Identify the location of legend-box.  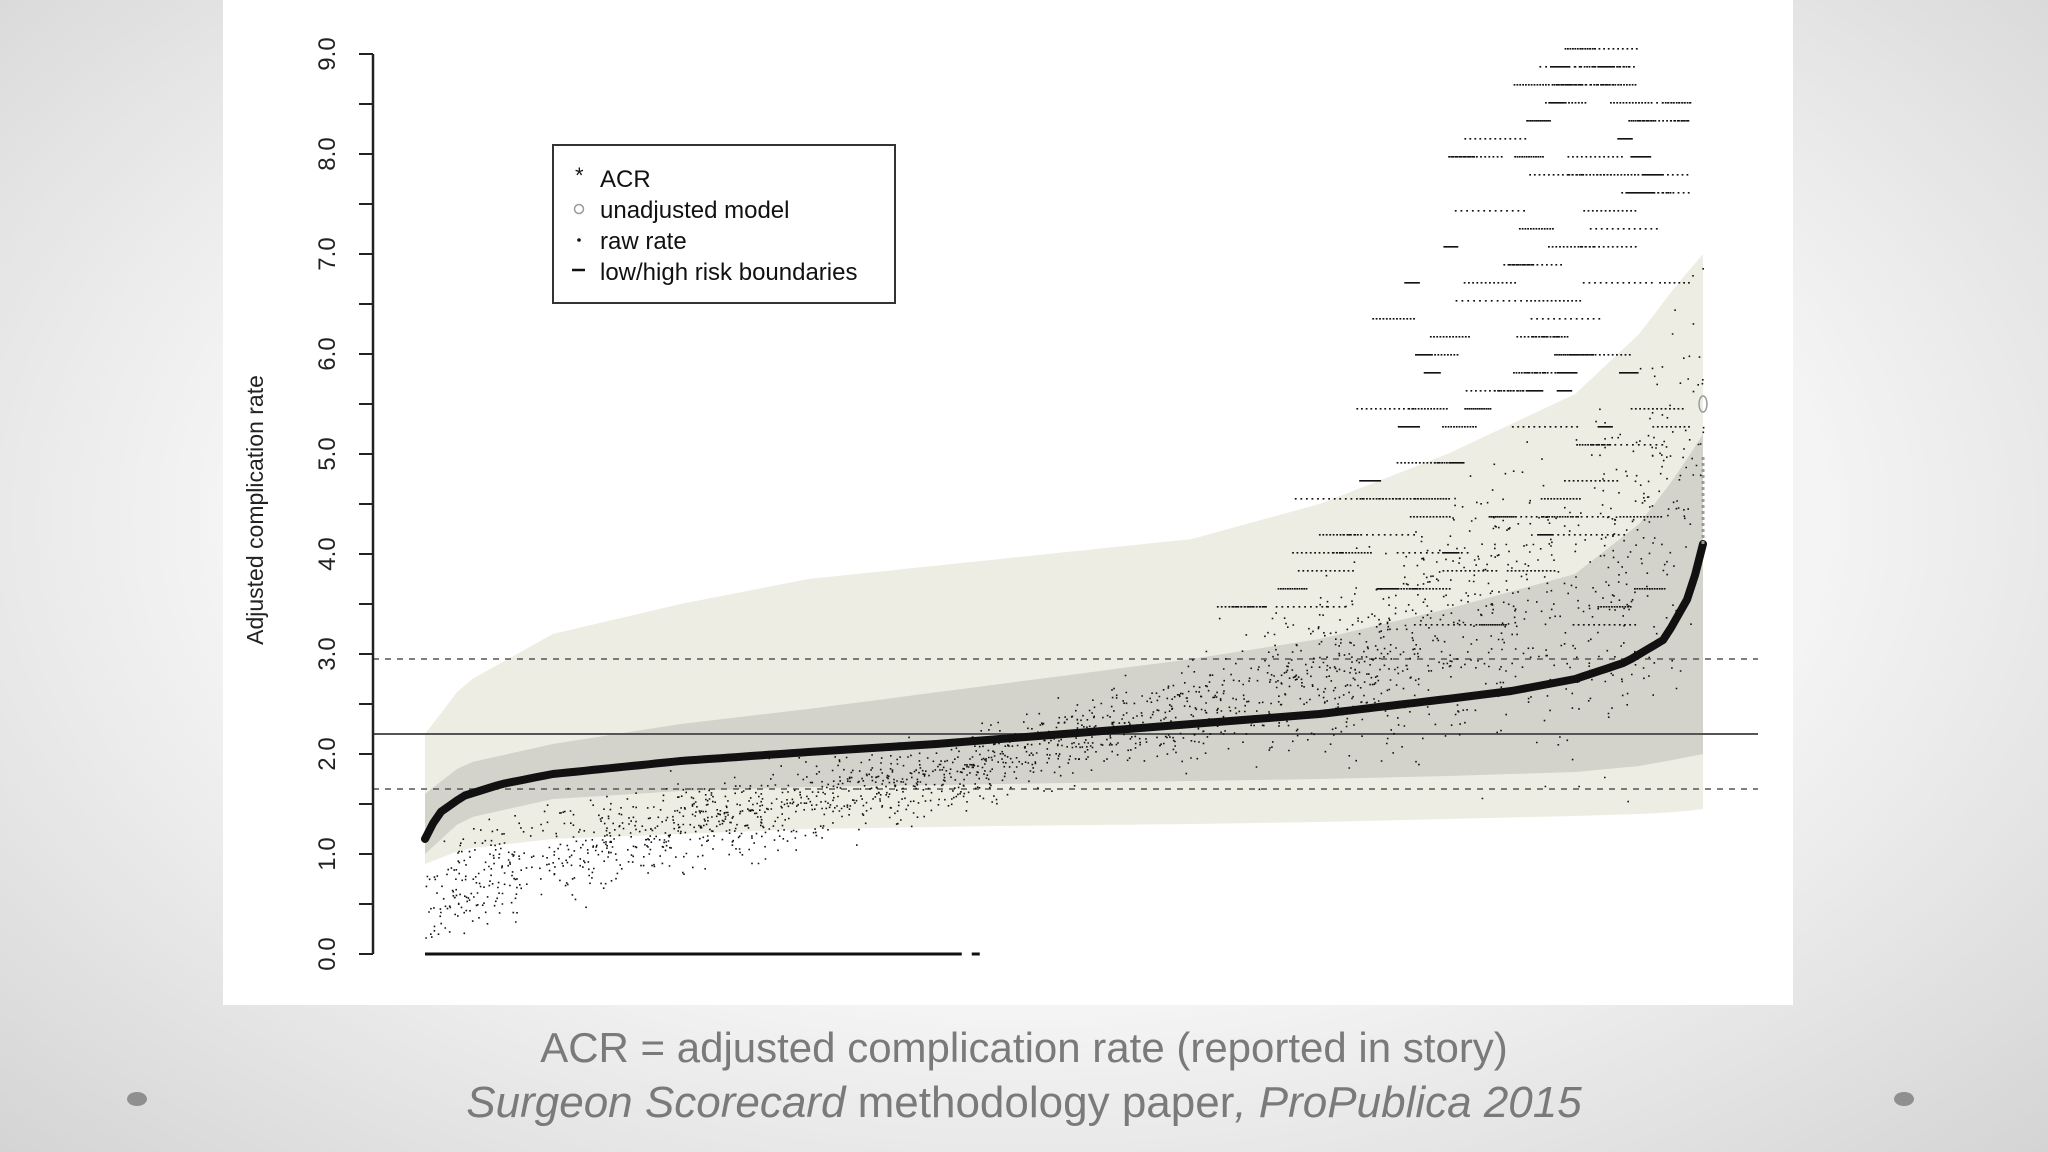
(724, 224).